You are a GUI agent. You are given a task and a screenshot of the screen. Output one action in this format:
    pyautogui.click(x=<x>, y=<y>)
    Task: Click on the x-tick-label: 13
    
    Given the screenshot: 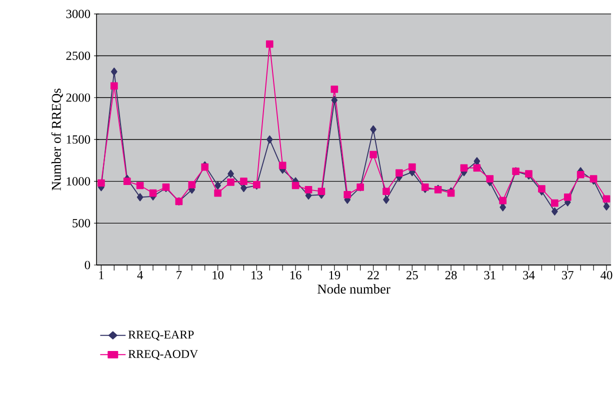 What is the action you would take?
    pyautogui.click(x=257, y=275)
    